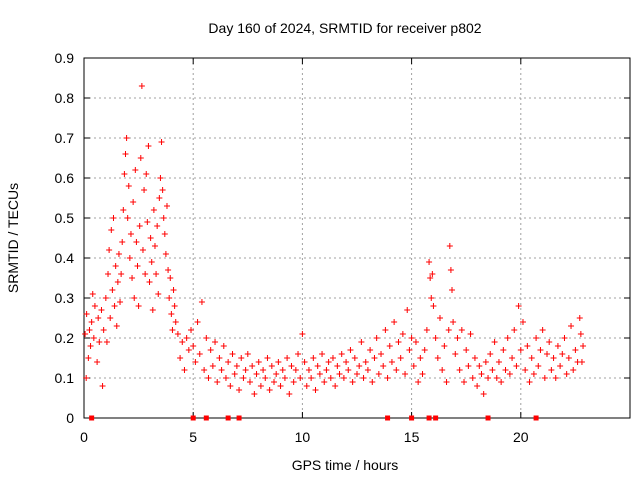 The width and height of the screenshot is (640, 480). I want to click on x-axis-label: GPS time / hours, so click(345, 465).